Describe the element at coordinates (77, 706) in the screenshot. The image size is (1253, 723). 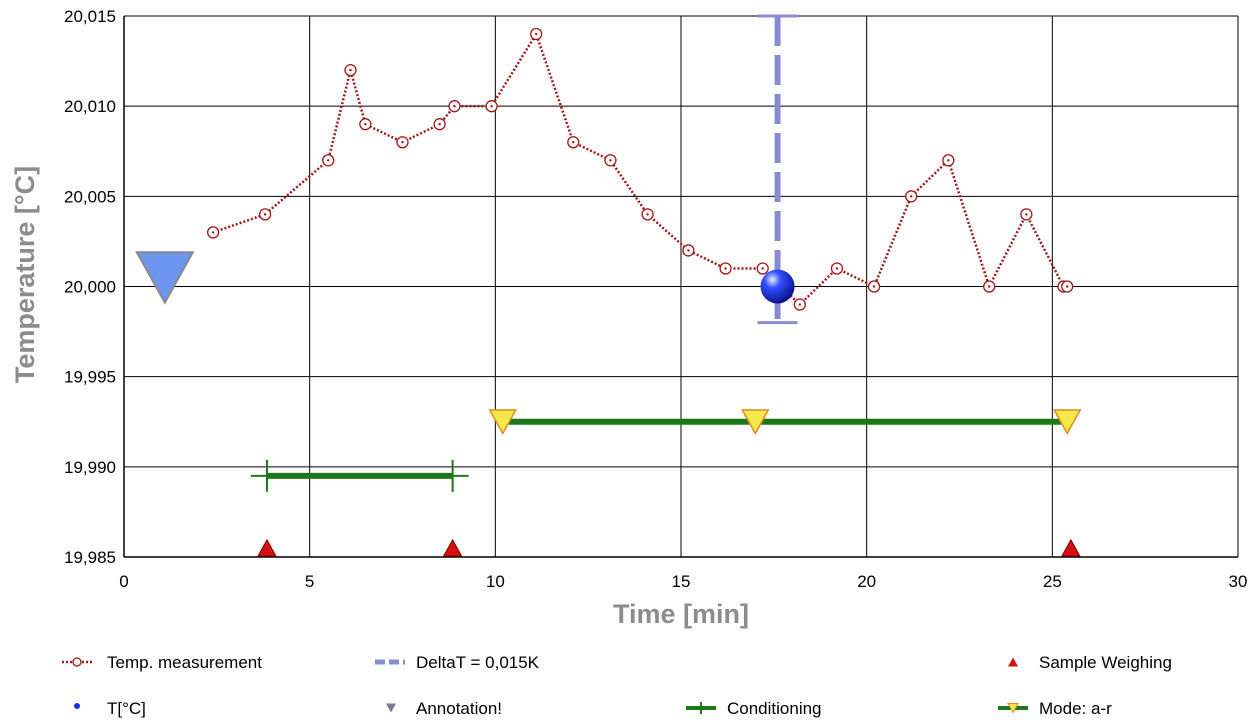
I see `legend-temperature-marker` at that location.